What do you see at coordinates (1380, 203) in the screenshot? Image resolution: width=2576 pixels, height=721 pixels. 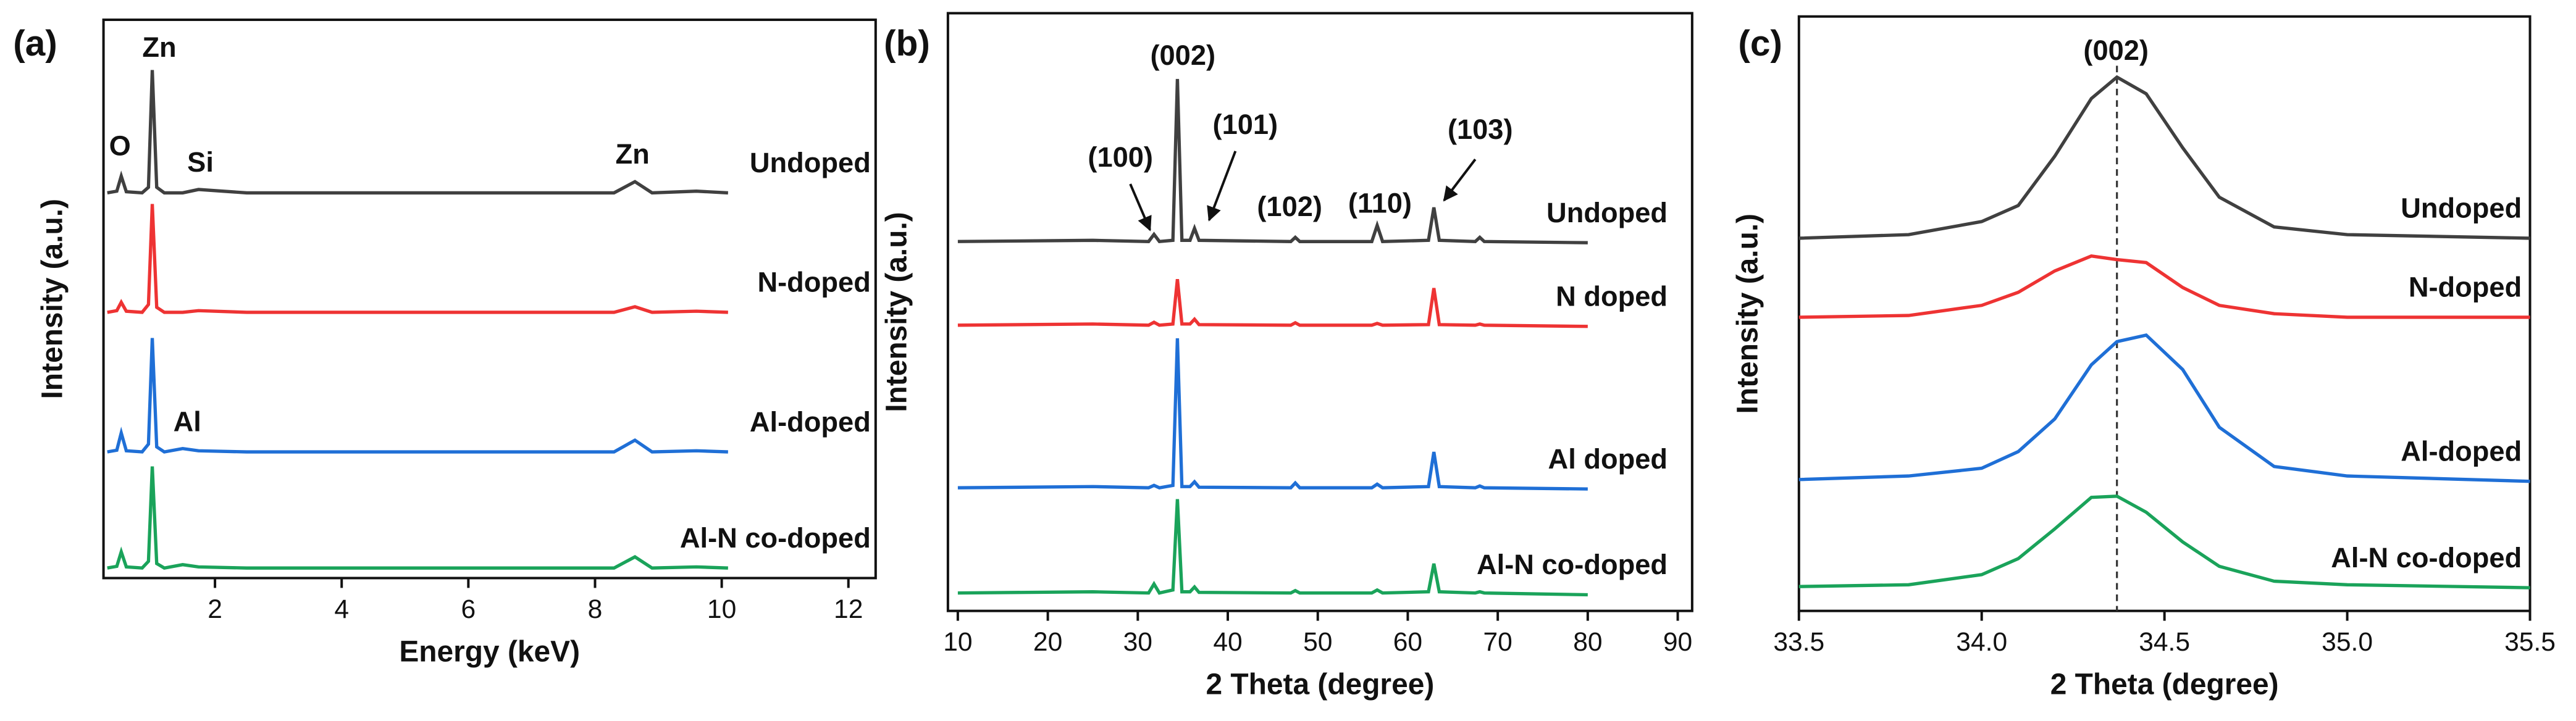 I see `annotation: (110)` at bounding box center [1380, 203].